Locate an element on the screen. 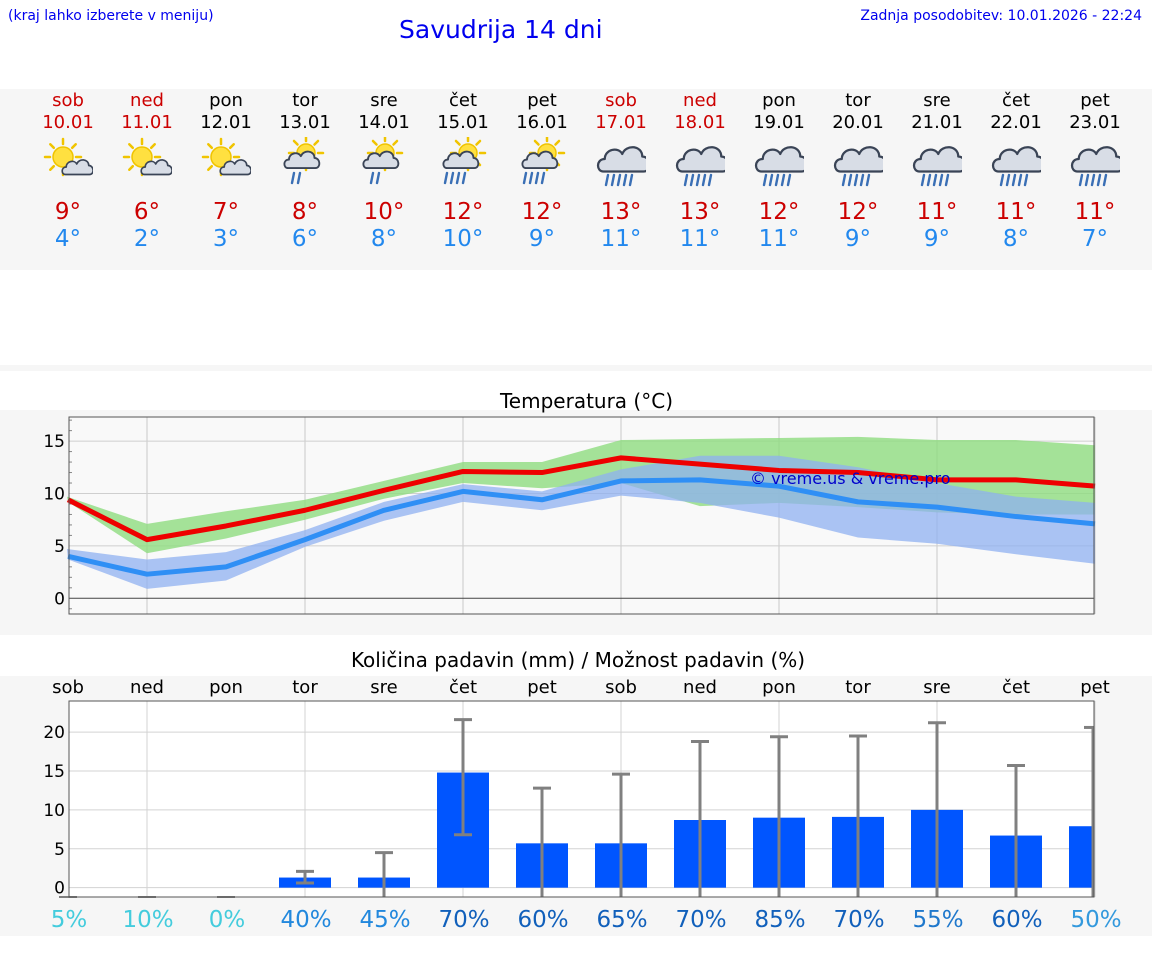  min-temp-range-band is located at coordinates (581, 522).